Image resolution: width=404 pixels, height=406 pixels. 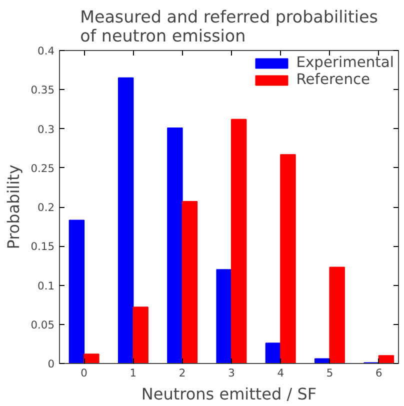 I want to click on x-tick-label: 1, so click(x=133, y=373).